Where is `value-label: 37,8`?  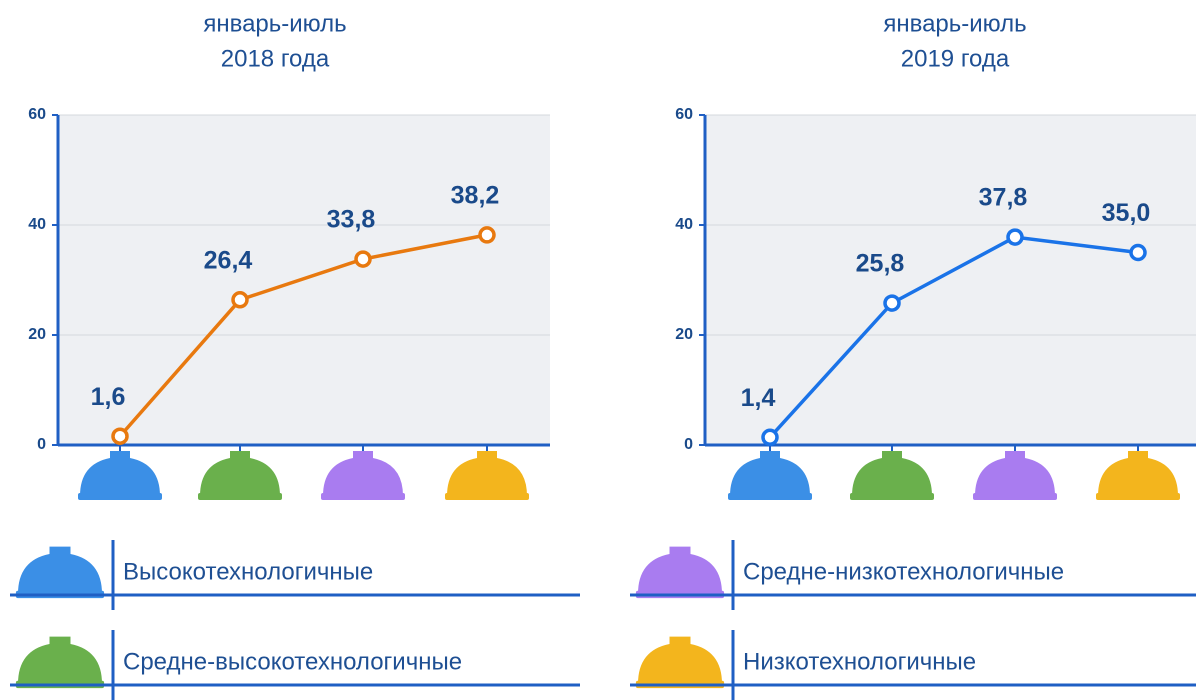 value-label: 37,8 is located at coordinates (1003, 198).